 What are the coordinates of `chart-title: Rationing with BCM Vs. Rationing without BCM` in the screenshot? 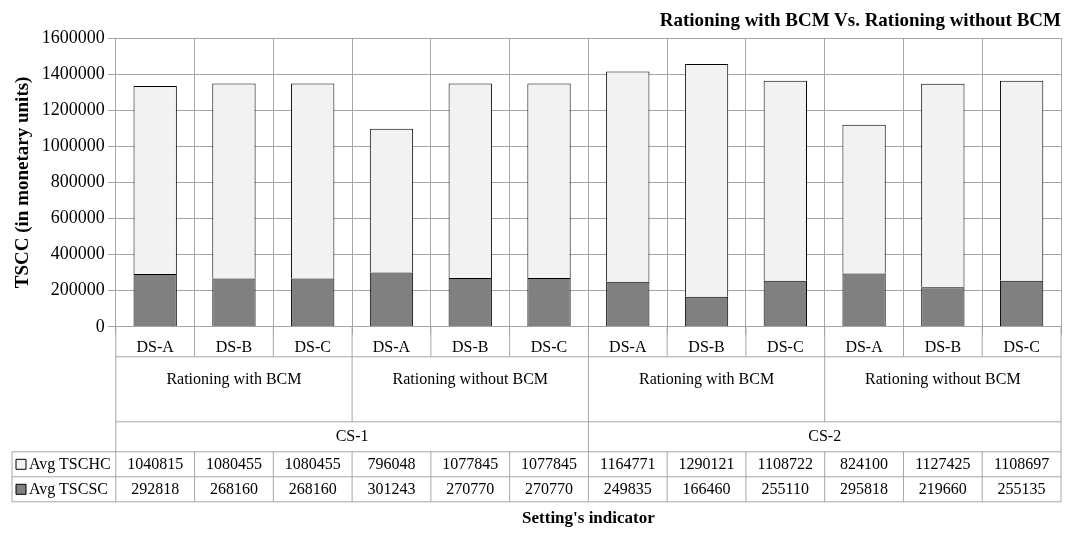 It's located at (860, 20).